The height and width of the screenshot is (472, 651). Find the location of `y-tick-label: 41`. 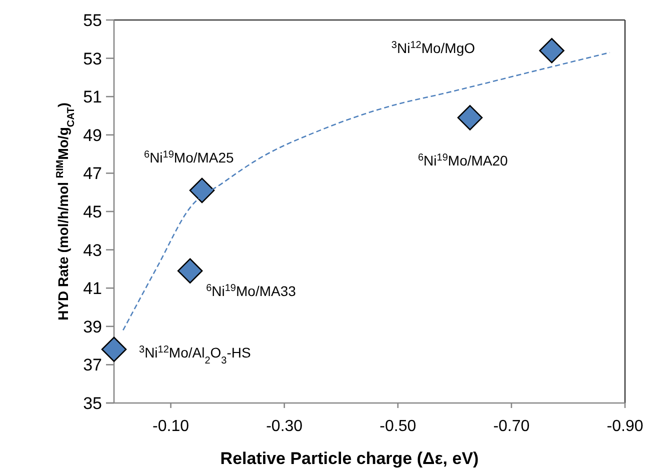

y-tick-label: 41 is located at coordinates (92, 288).